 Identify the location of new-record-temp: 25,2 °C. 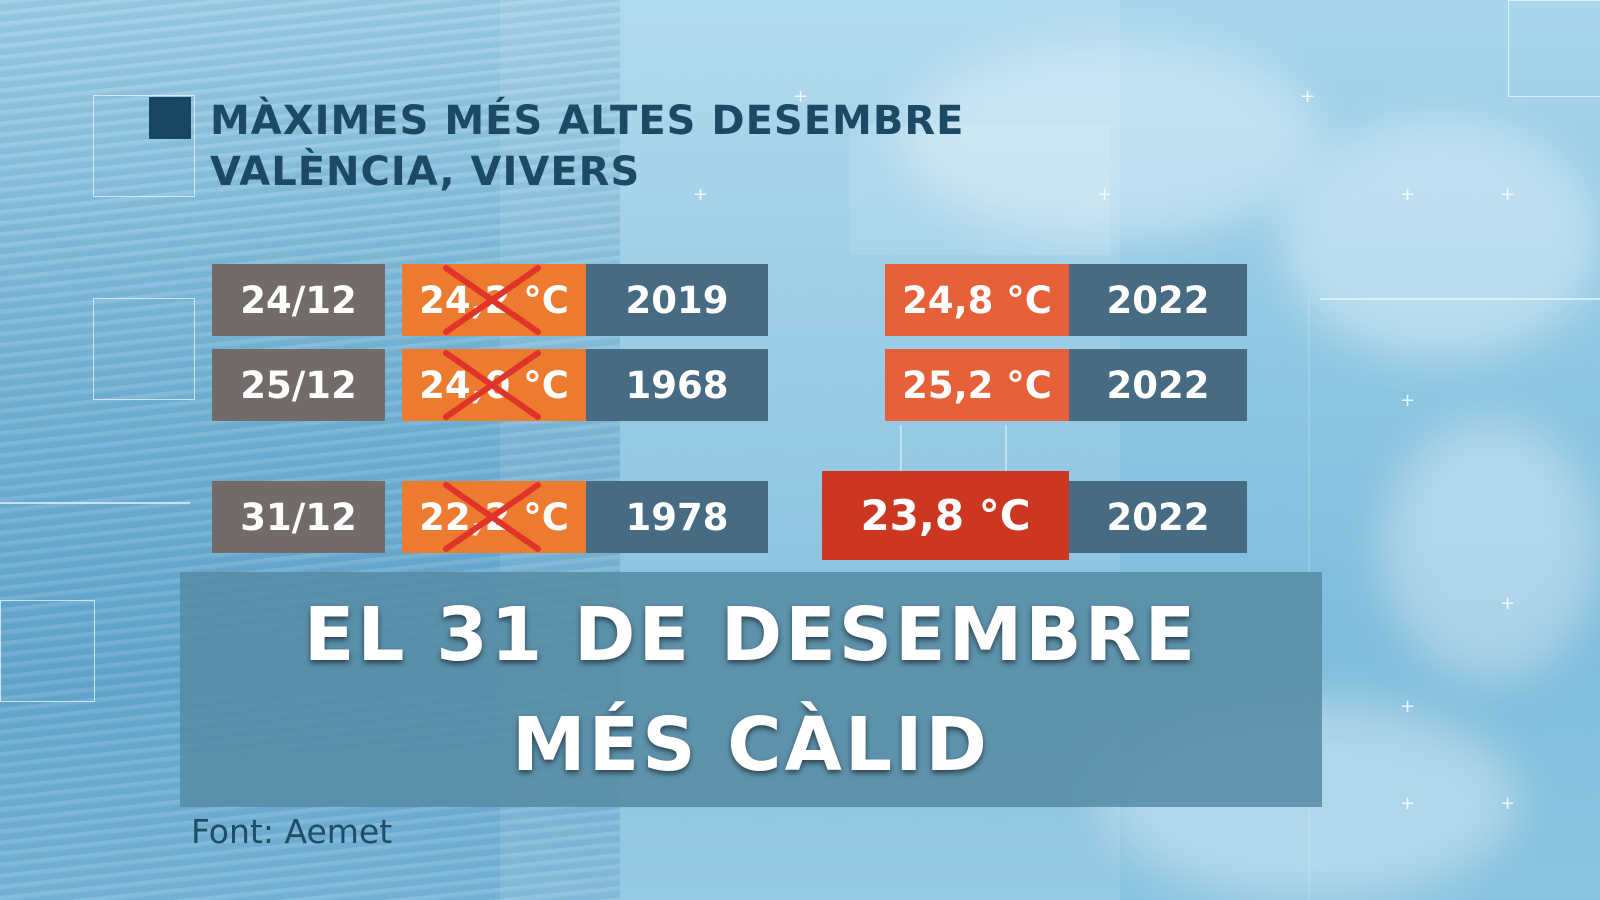
(977, 385).